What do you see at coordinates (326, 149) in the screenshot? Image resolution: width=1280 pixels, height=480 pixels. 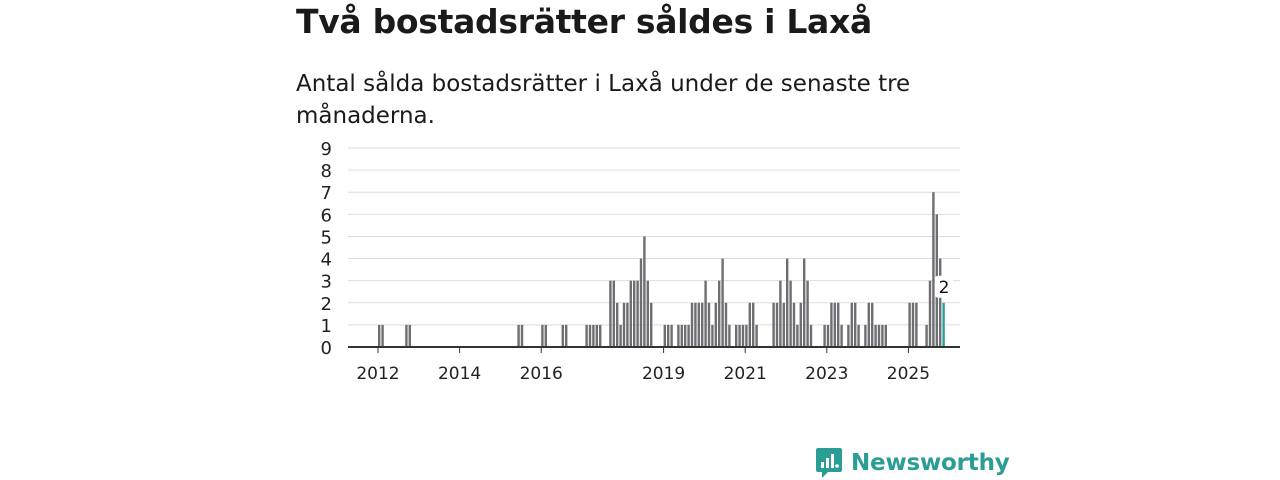 I see `y-tick-label: 9` at bounding box center [326, 149].